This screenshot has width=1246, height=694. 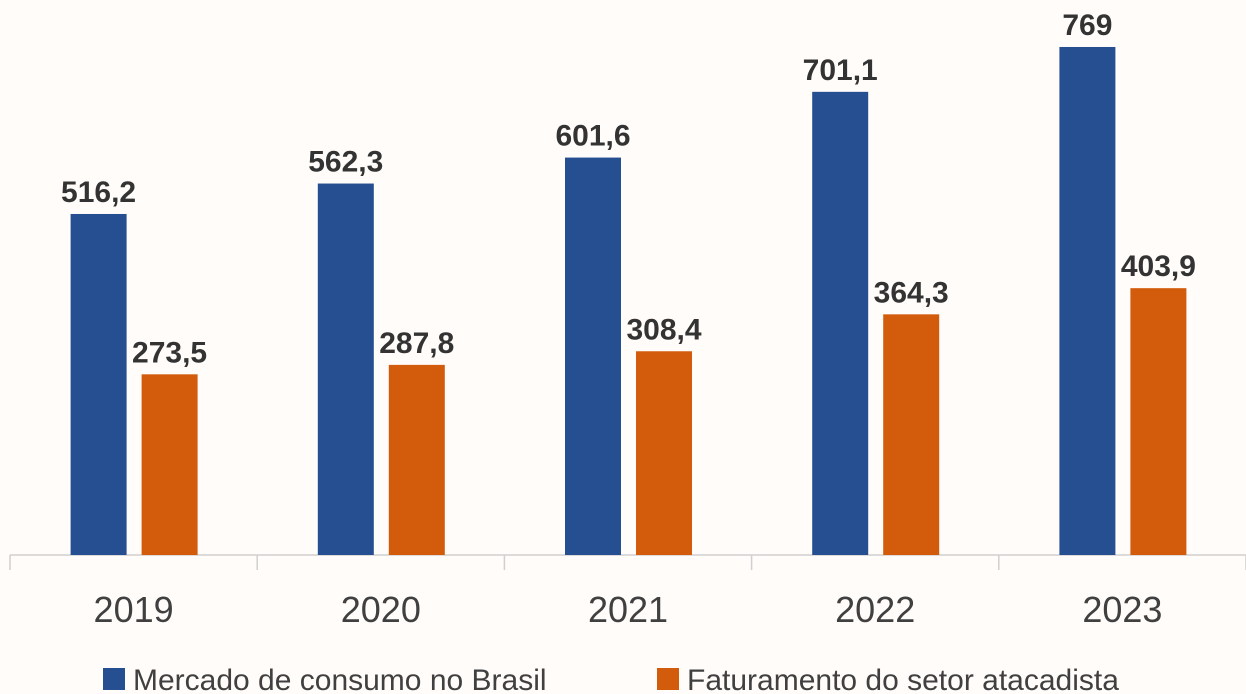 What do you see at coordinates (663, 329) in the screenshot?
I see `data-label: 308,4` at bounding box center [663, 329].